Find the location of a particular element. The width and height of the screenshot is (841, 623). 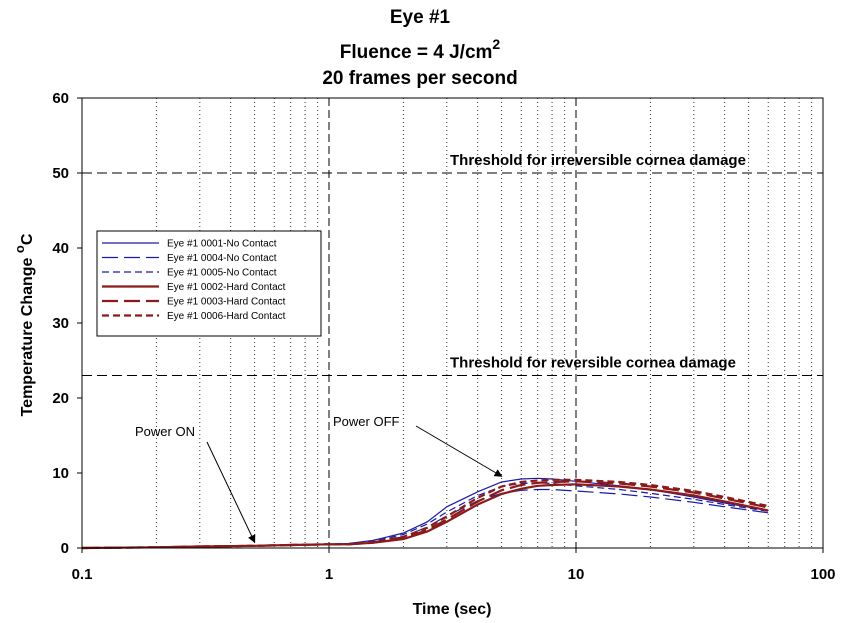

legend-entry: Eye #1 0001-No Contact is located at coordinates (222, 244).